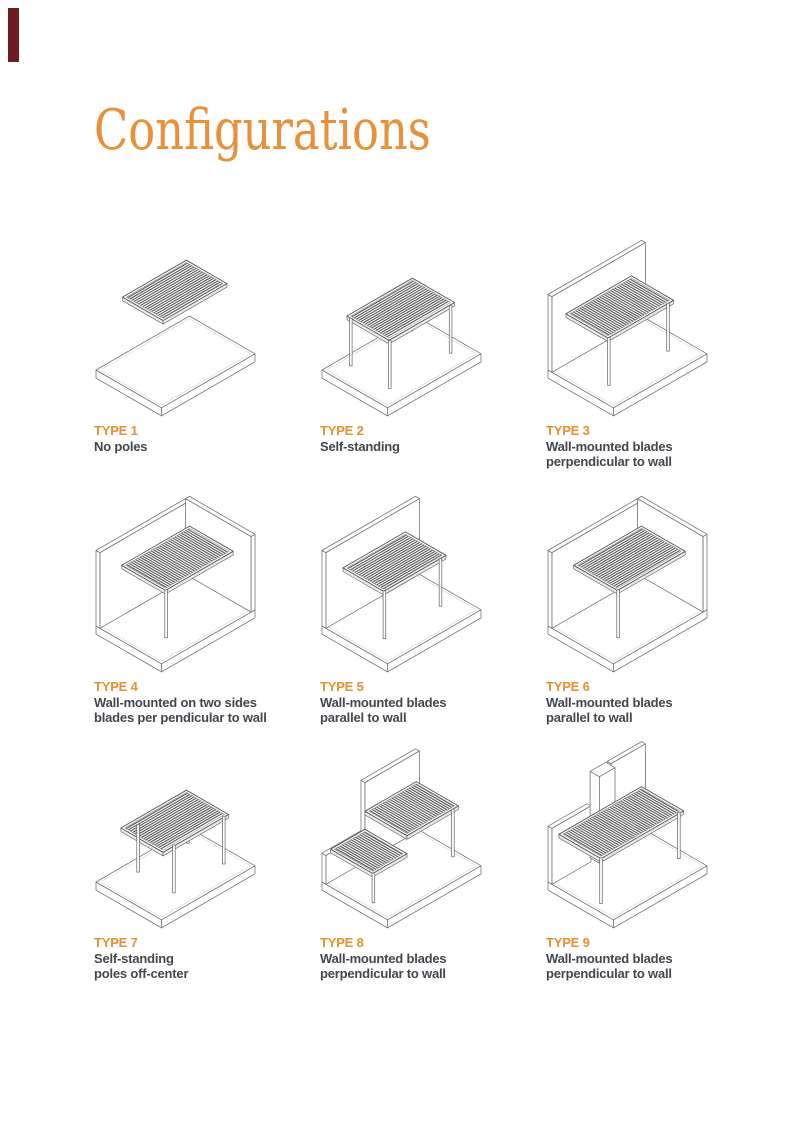  I want to click on type-description-line: blades per pendicular to wall, so click(180, 717).